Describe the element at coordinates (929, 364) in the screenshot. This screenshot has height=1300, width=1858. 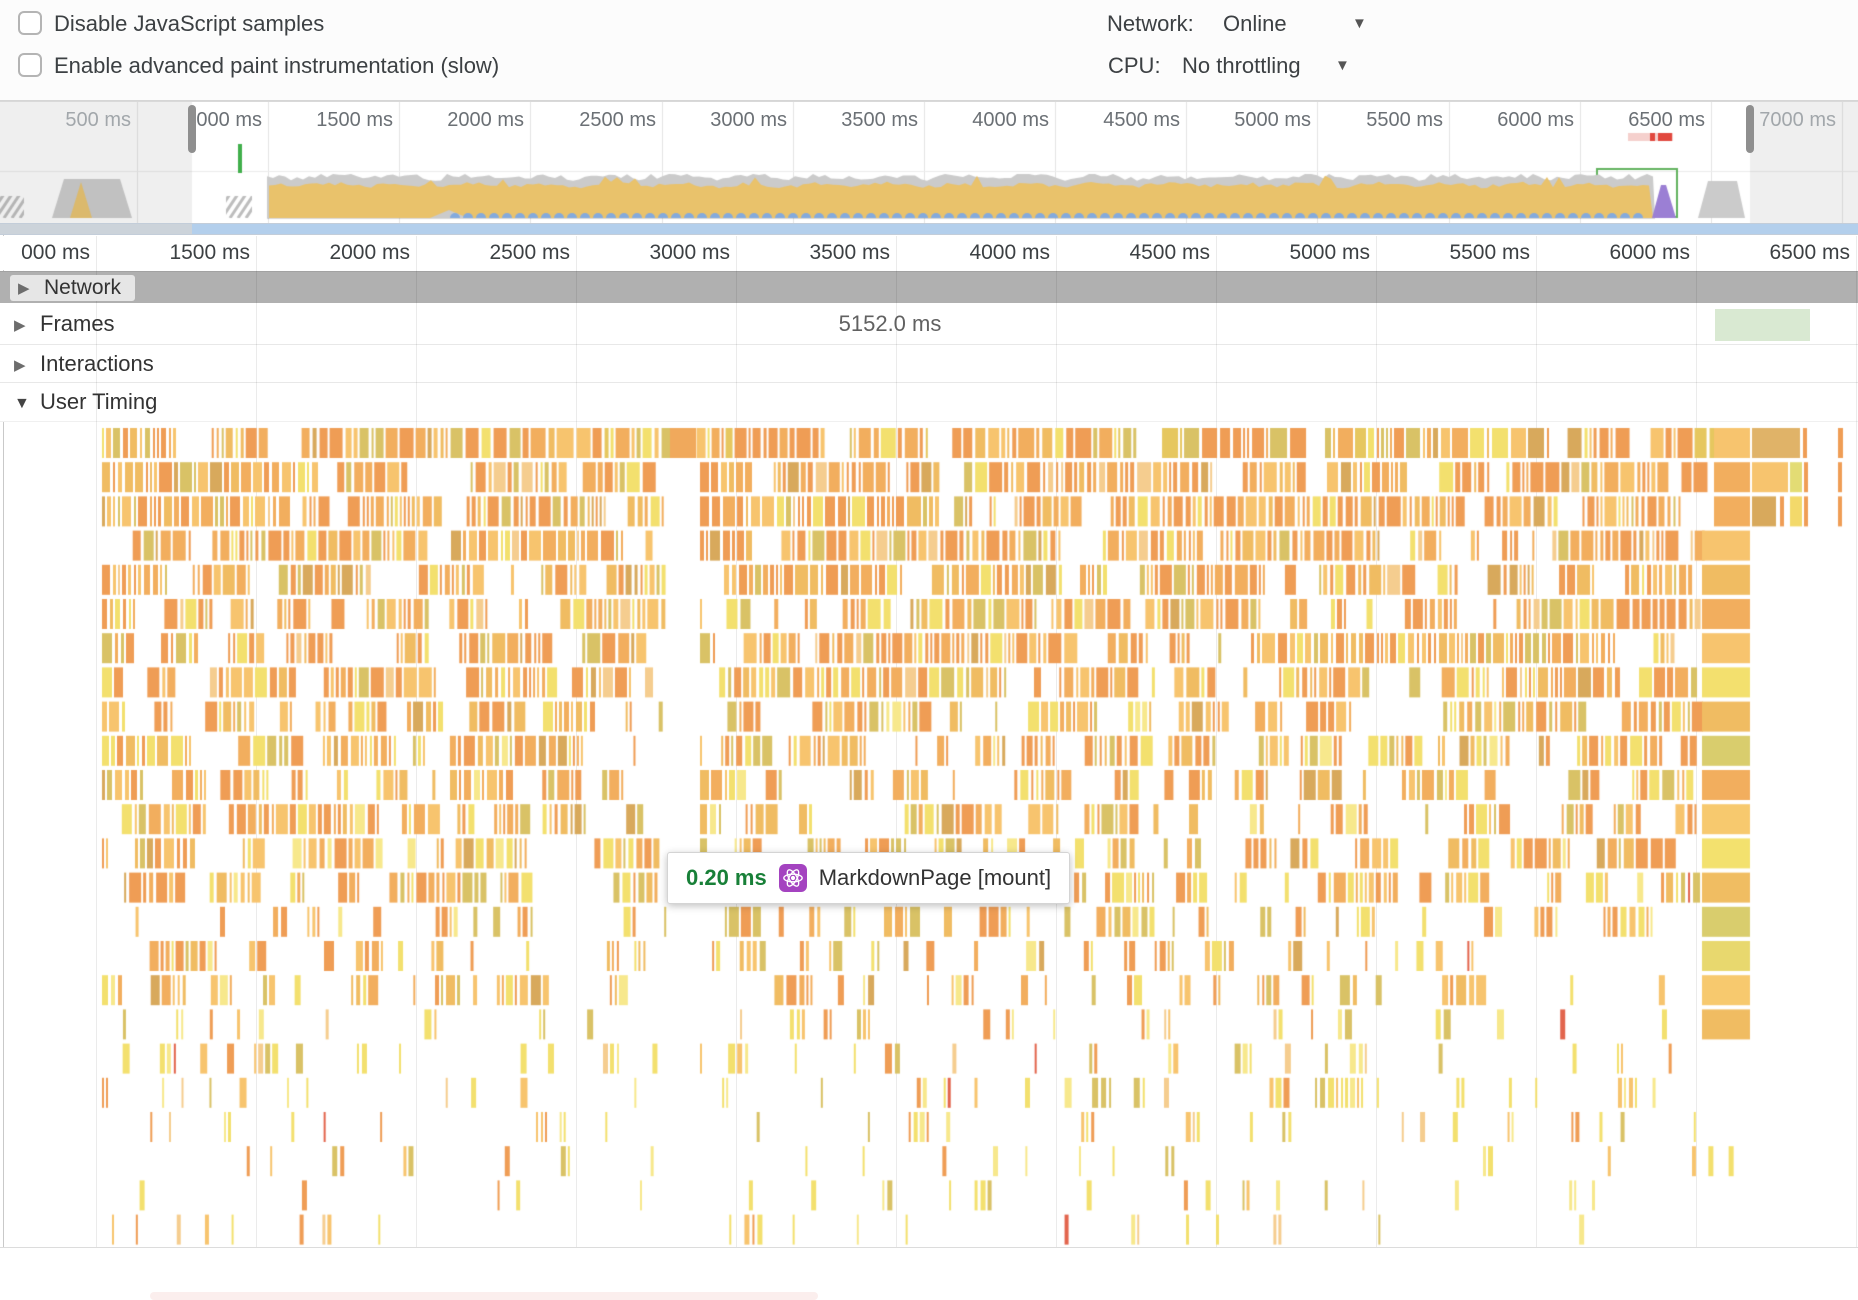
I see `section-interactions: ▶ Interactions` at that location.